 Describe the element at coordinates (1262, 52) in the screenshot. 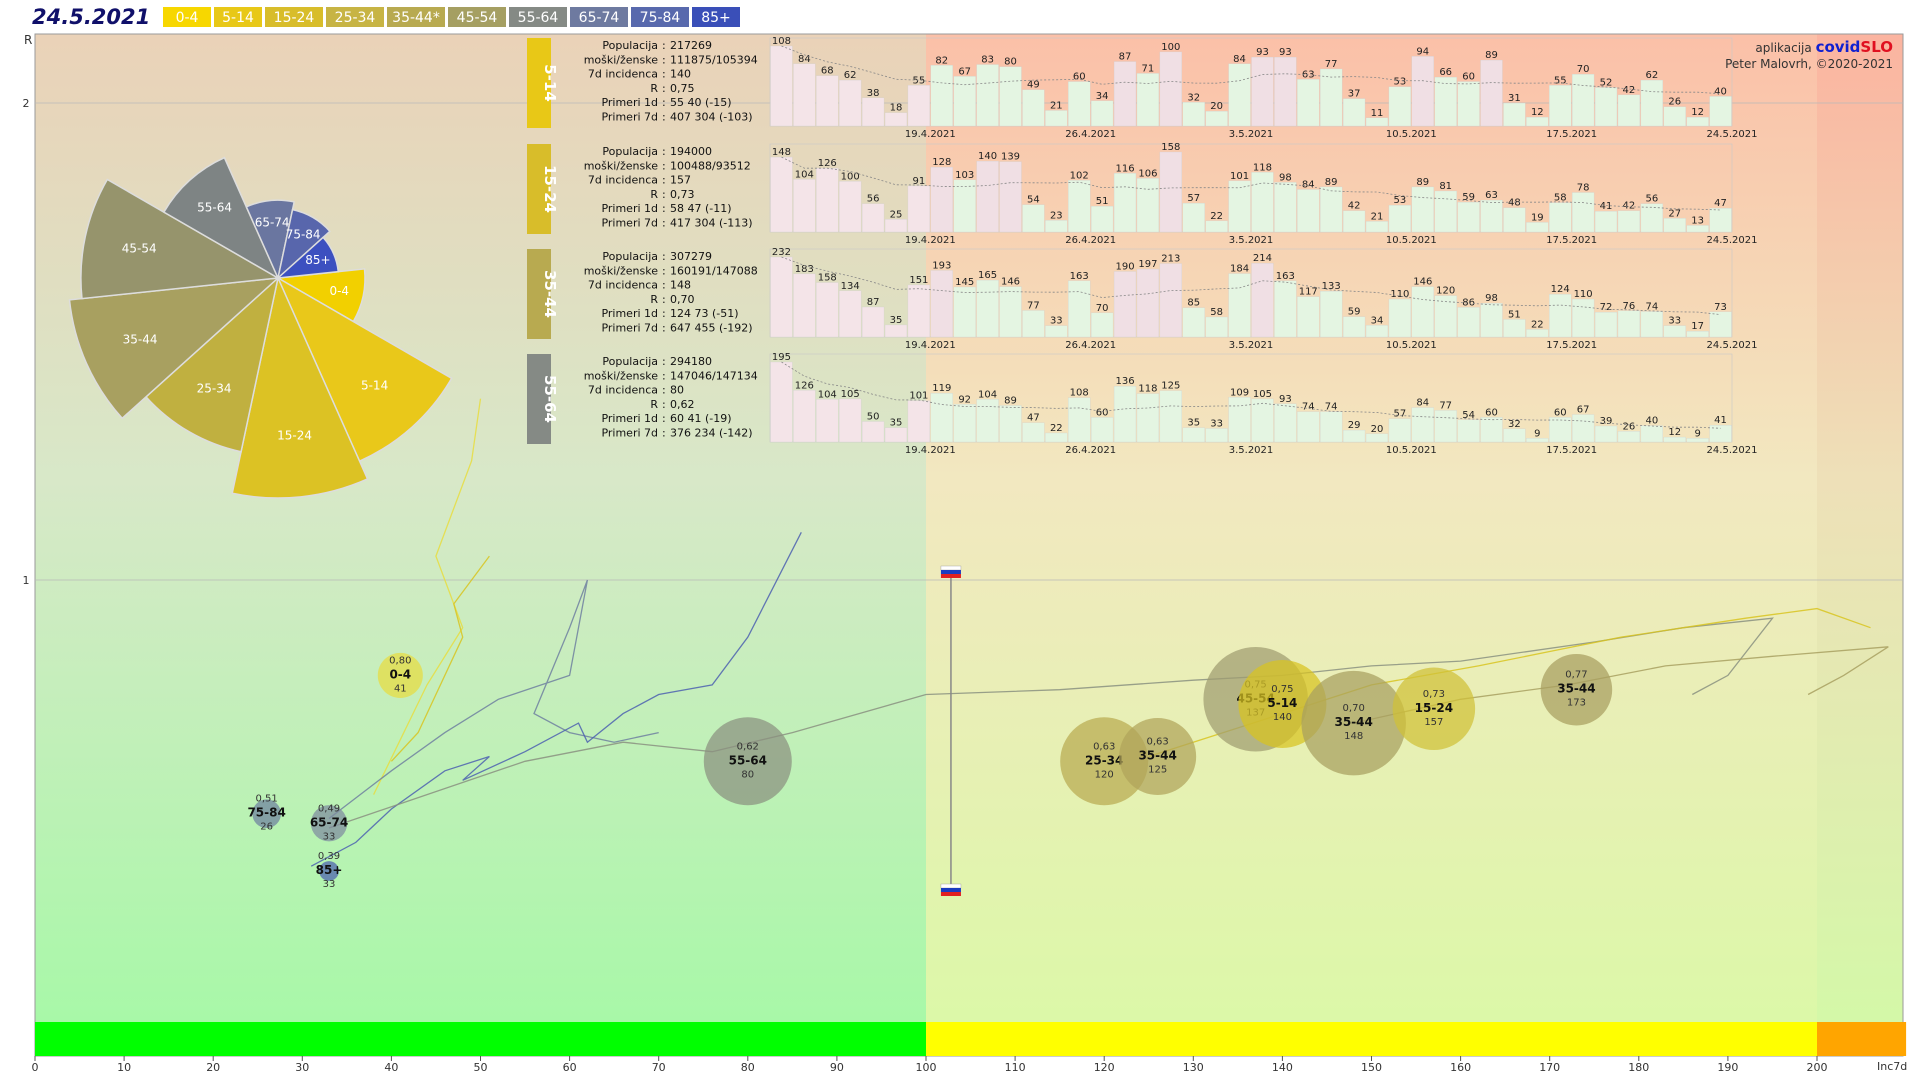

I see `mini-bar-value: 93` at that location.